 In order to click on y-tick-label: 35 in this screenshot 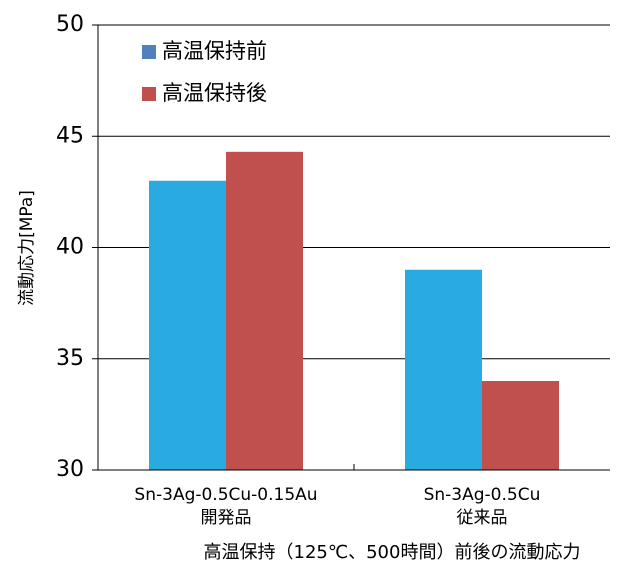, I will do `click(70, 358)`.